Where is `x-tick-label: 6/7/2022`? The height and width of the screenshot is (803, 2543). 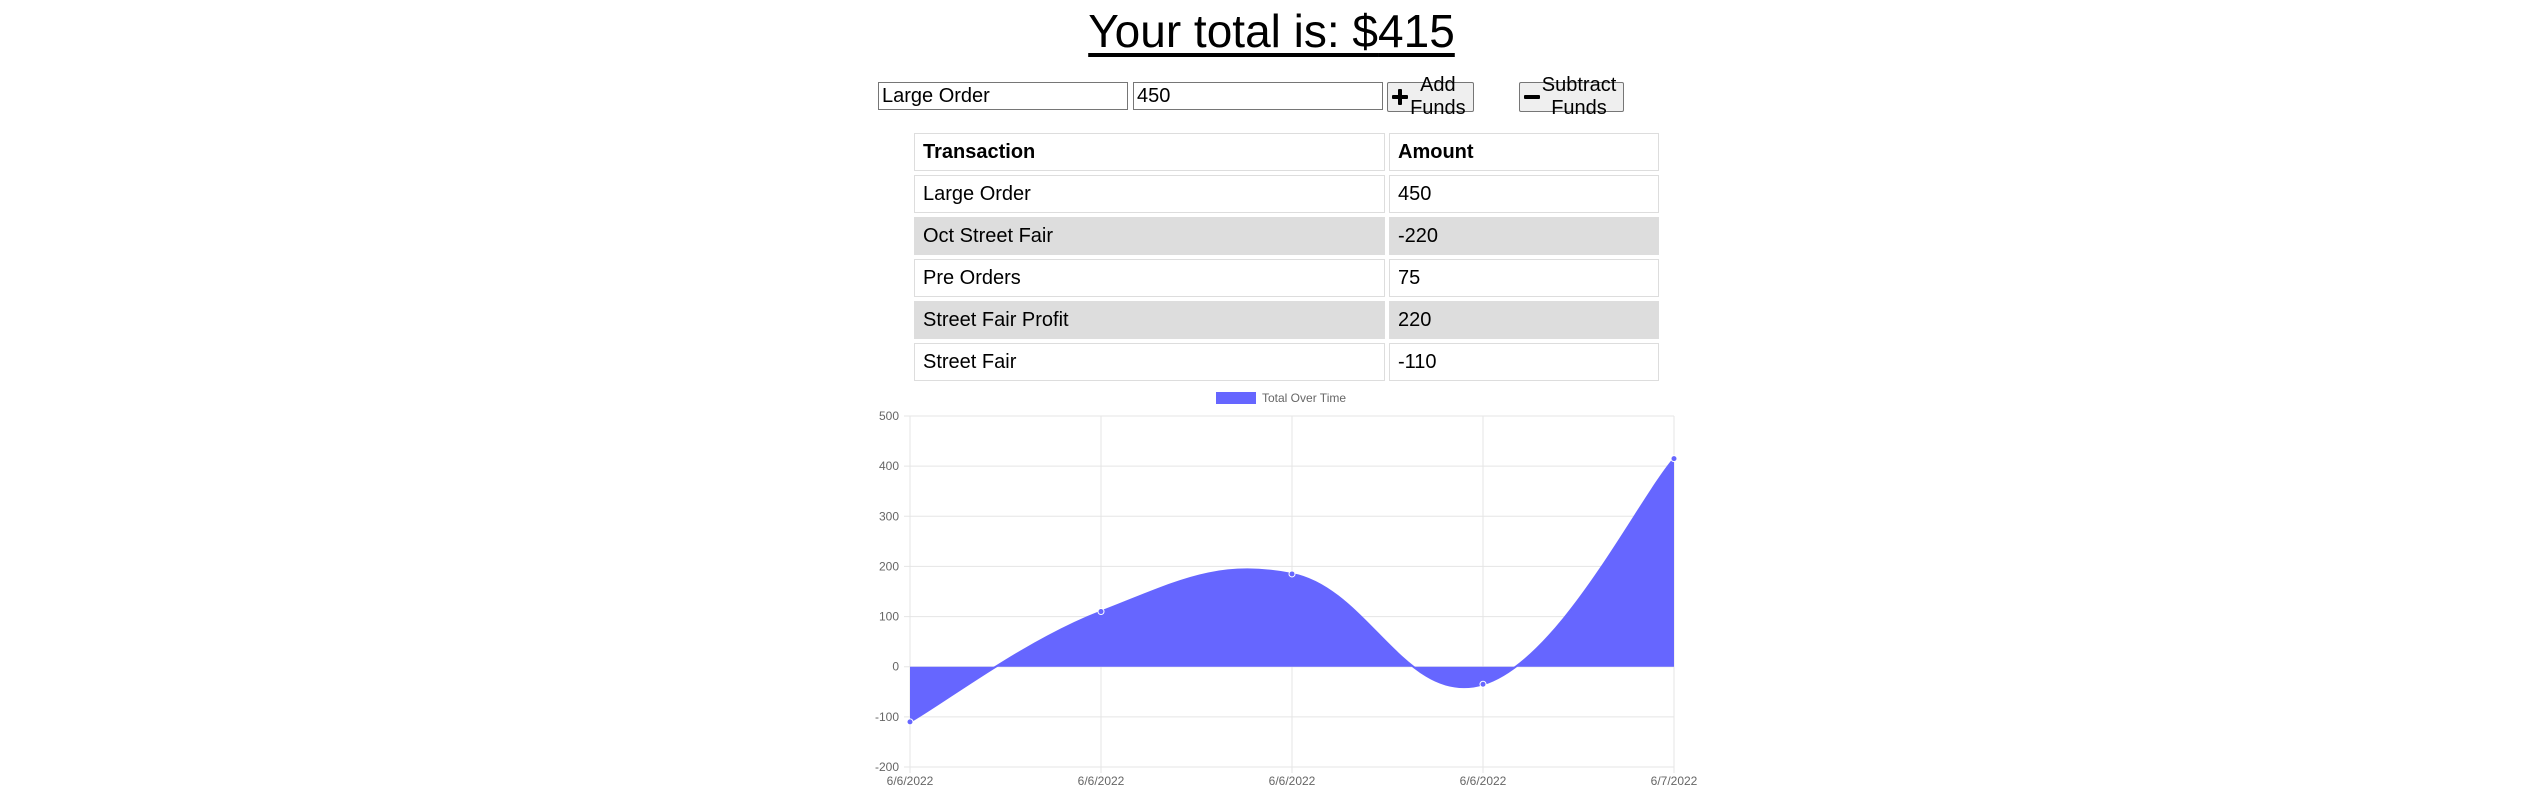
x-tick-label: 6/7/2022 is located at coordinates (1674, 781).